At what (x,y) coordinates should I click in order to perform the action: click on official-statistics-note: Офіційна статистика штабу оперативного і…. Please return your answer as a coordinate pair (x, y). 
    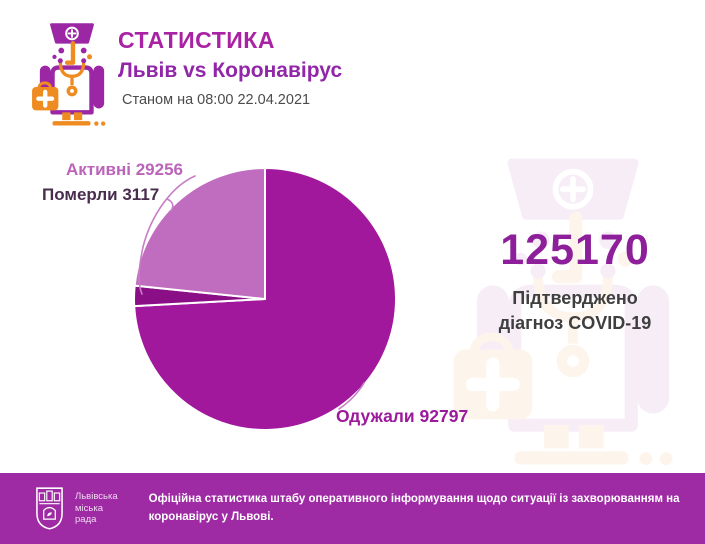
    Looking at the image, I should click on (414, 508).